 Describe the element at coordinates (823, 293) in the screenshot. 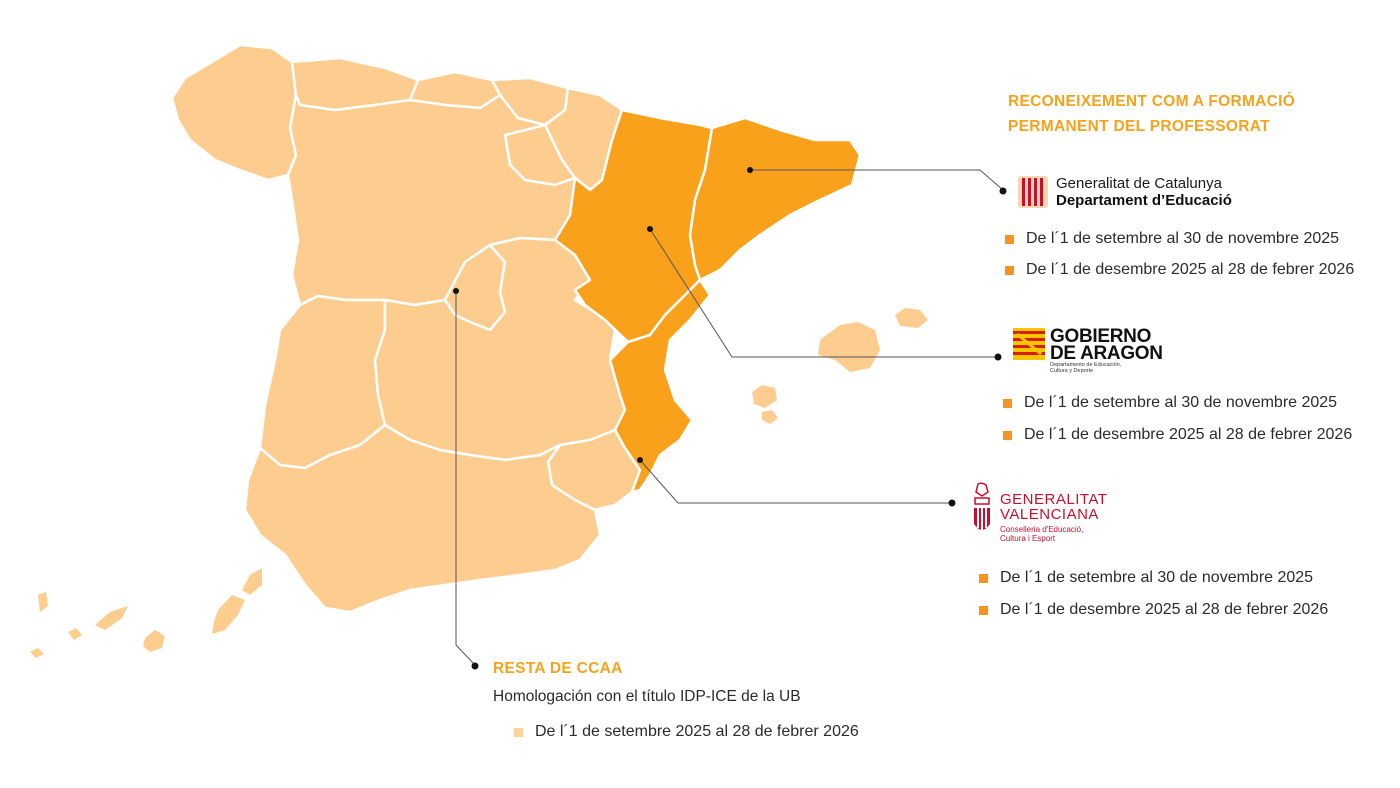

I see `connector-aragon` at that location.